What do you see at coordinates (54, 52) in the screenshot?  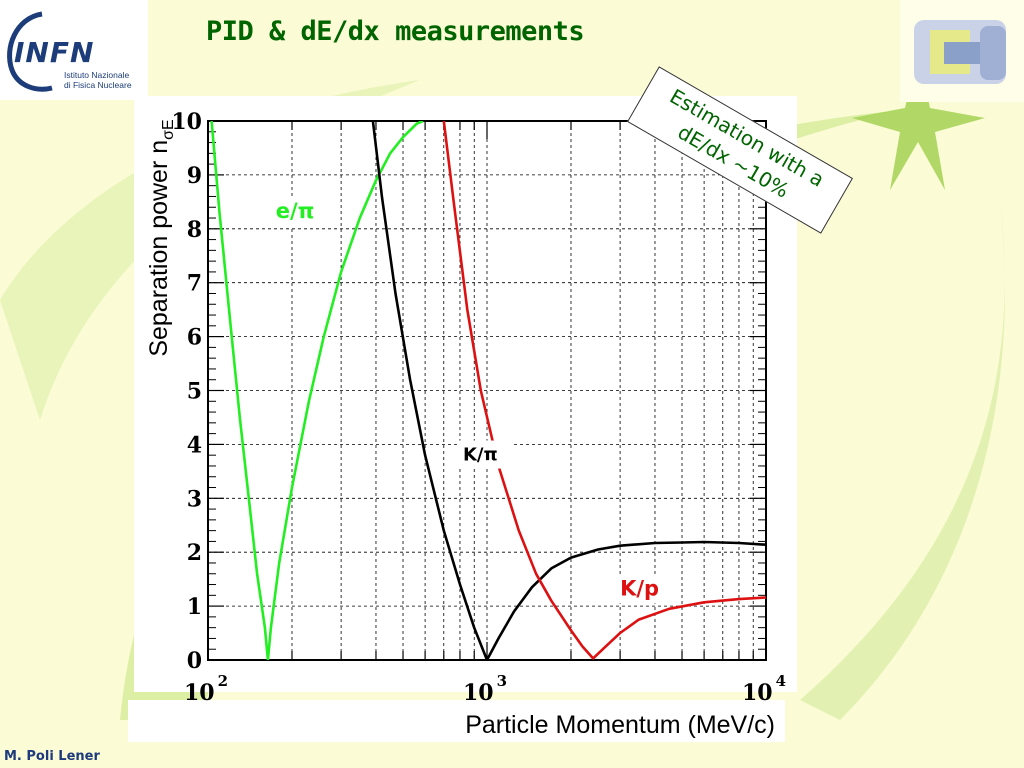 I see `logo-wordmark: INFN` at bounding box center [54, 52].